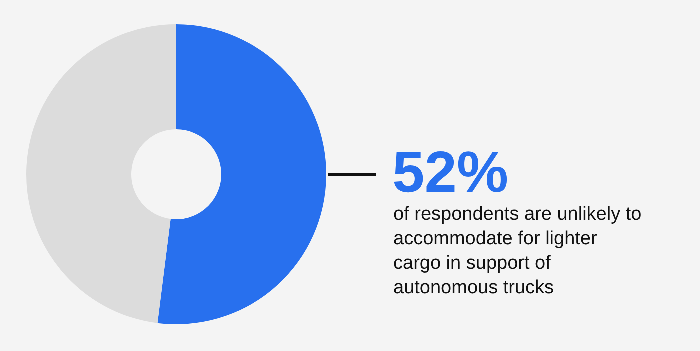 Image resolution: width=700 pixels, height=351 pixels. I want to click on text: of respondents are unlikely to accommodate for lighter cargo in support of autonomous trucks, so click(518, 251).